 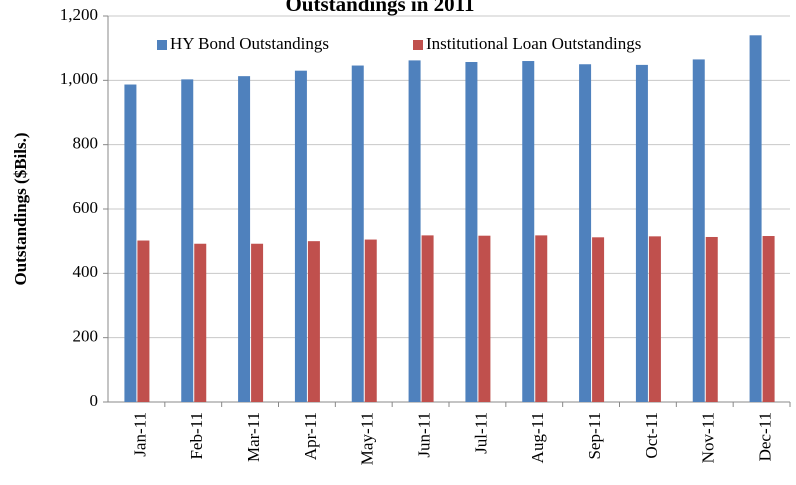 I want to click on x-tick-label: Feb-11, so click(x=196, y=436).